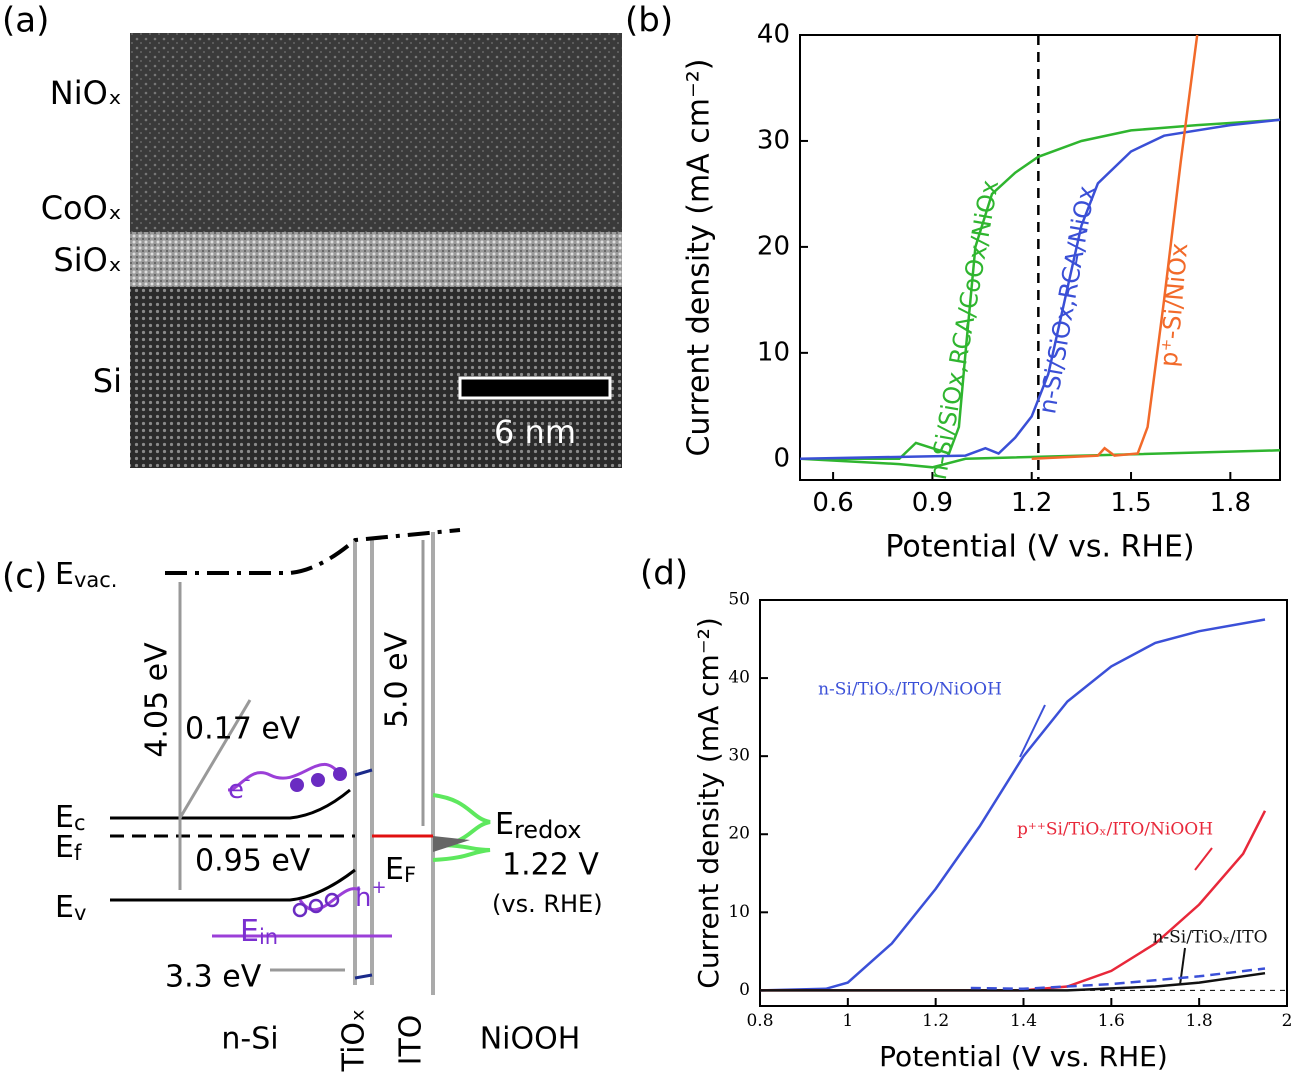 This screenshot has height=1086, width=1305. I want to click on valence-label: Ev, so click(70, 908).